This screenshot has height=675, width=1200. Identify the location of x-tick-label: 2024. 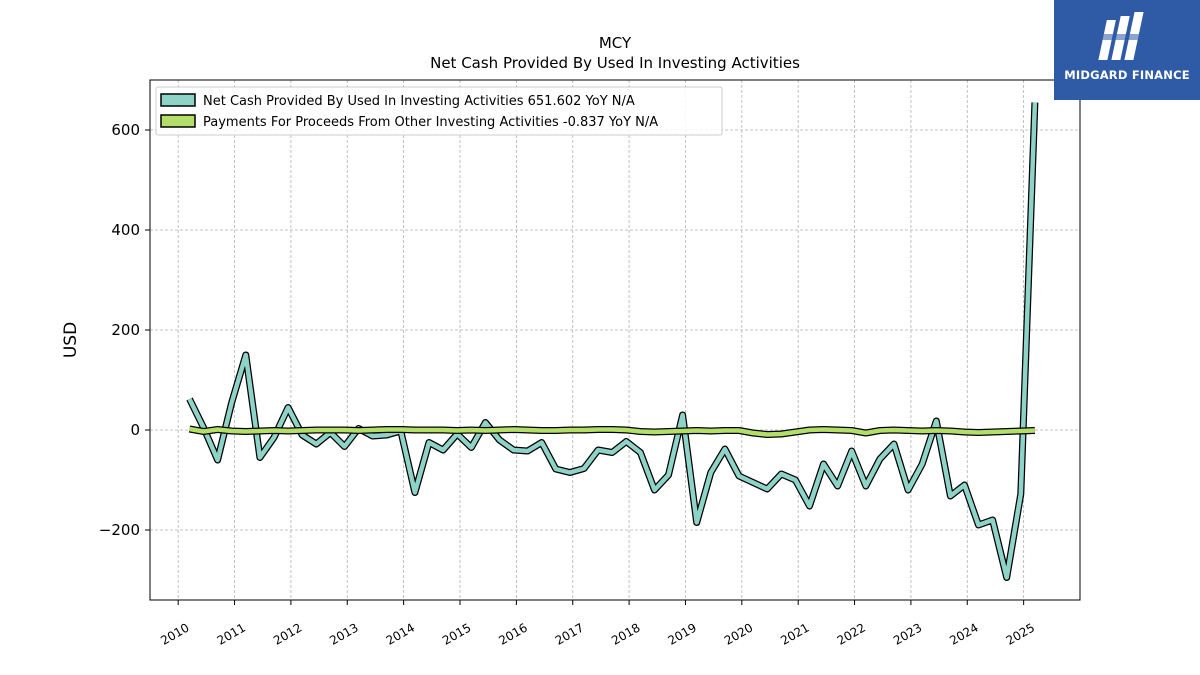
(963, 633).